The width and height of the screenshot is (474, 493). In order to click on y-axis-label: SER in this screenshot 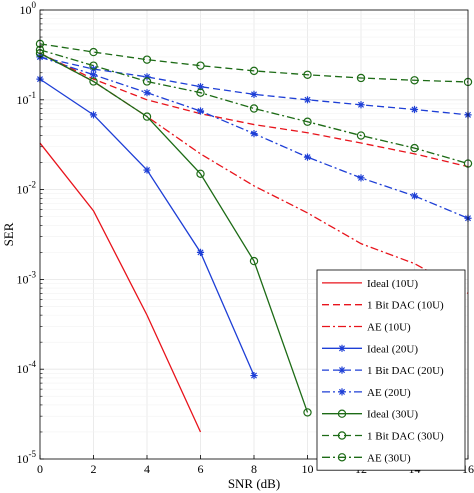, I will do `click(8, 234)`.